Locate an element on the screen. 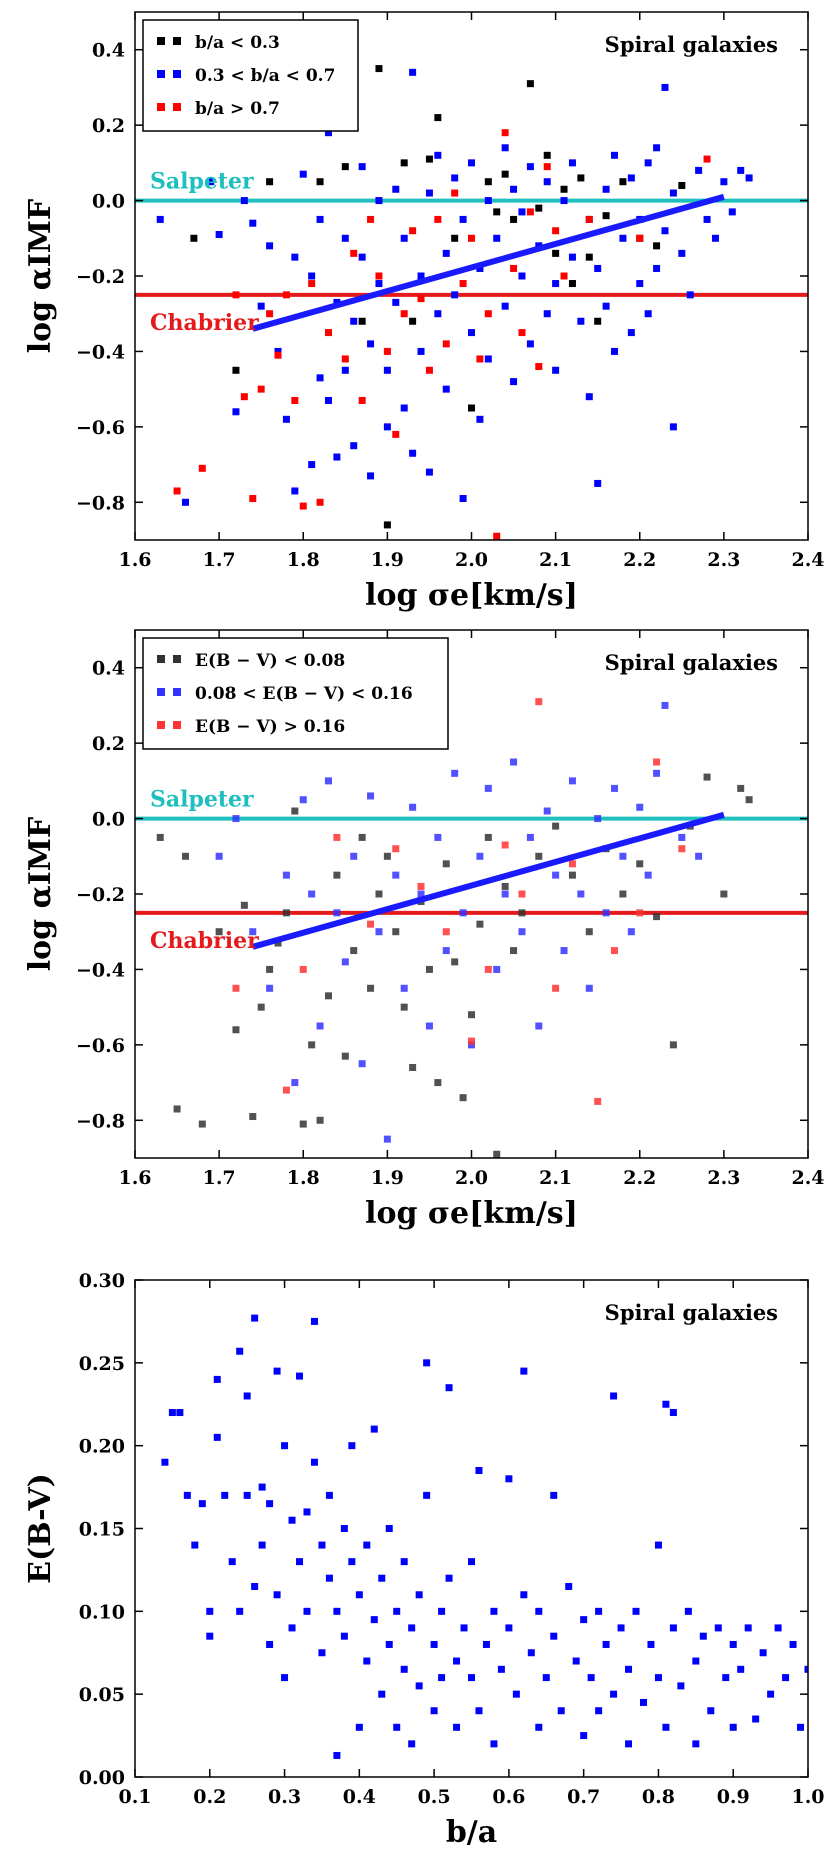  x-tick-label: 0.4 is located at coordinates (359, 1797).